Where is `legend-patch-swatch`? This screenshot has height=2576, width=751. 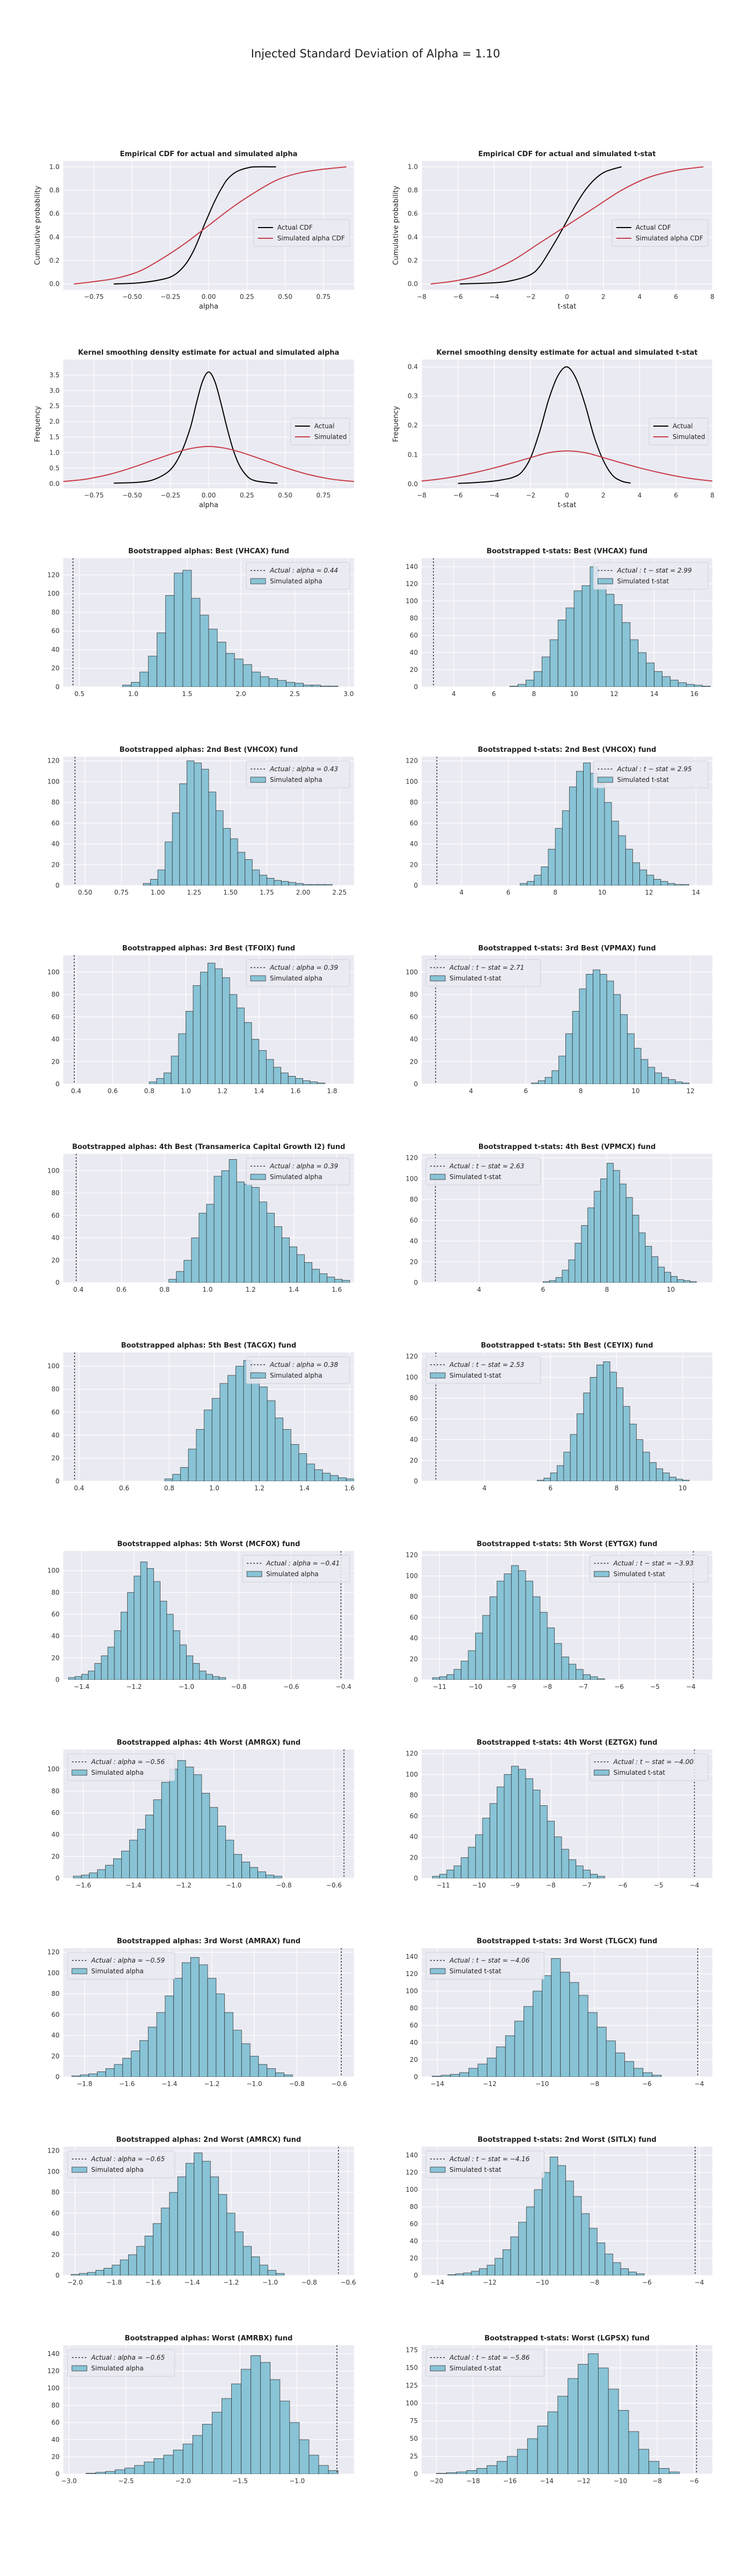
legend-patch-swatch is located at coordinates (79, 1971).